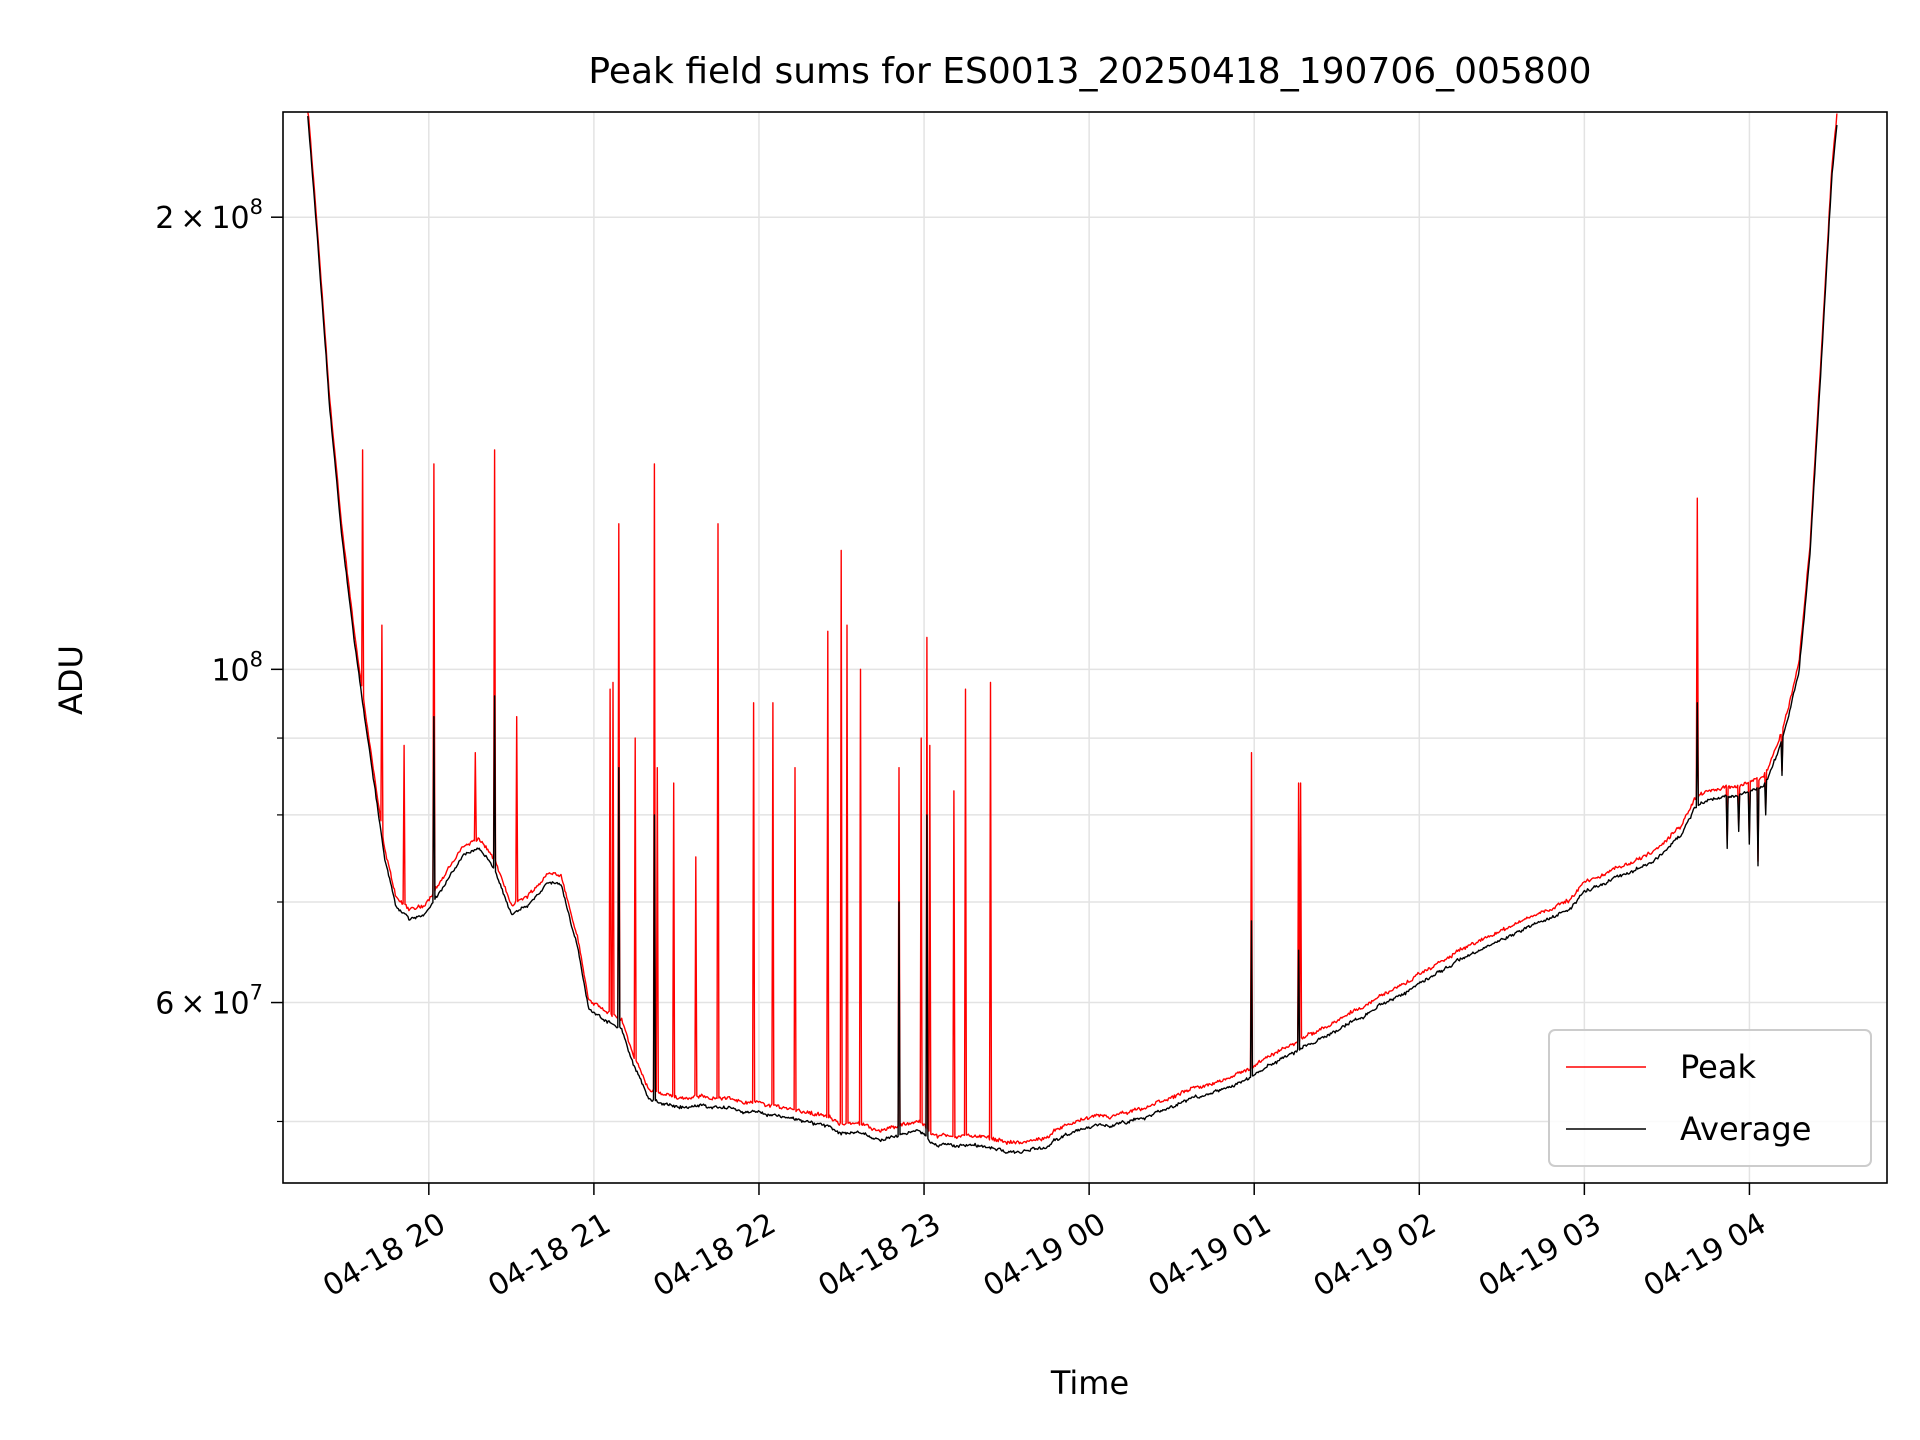  Describe the element at coordinates (1718, 1067) in the screenshot. I see `legend-label-peak: Peak` at that location.